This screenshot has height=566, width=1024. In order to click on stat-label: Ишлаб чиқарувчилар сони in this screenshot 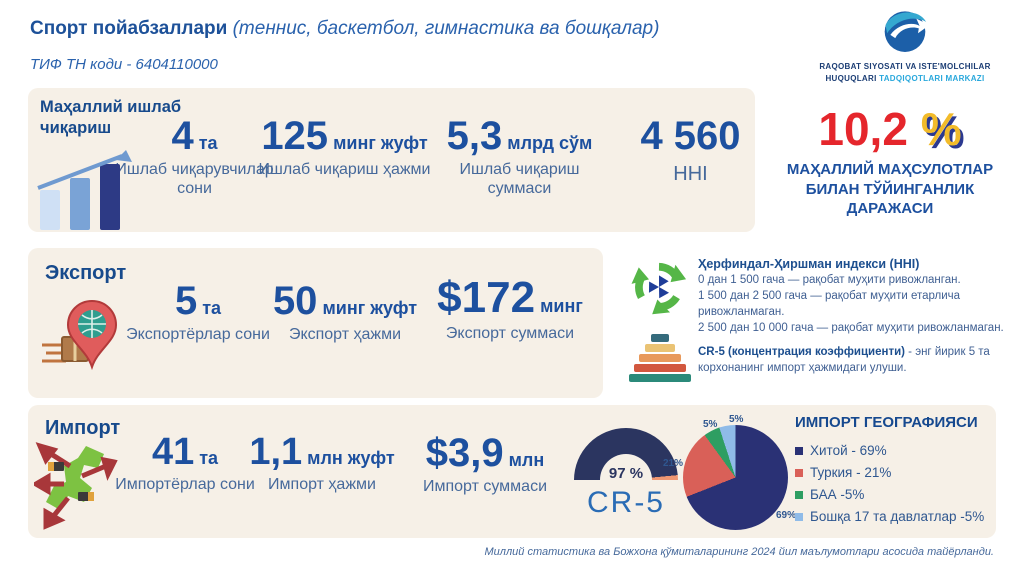, I will do `click(194, 179)`.